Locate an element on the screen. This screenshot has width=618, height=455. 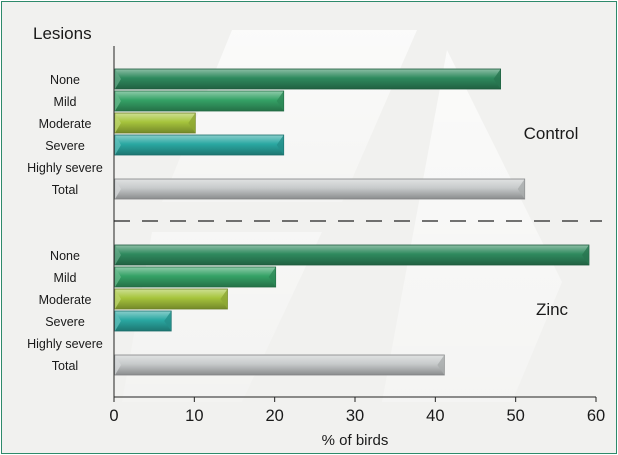
bar-control-moderate is located at coordinates (155, 123).